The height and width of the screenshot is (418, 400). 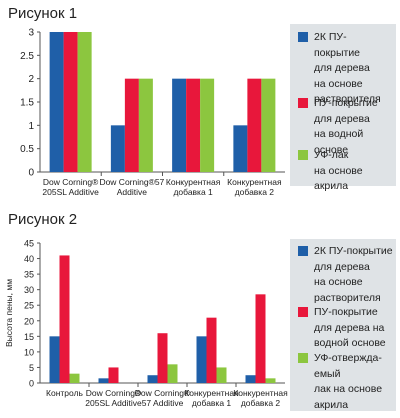 What do you see at coordinates (163, 398) in the screenshot?
I see `x-tick-label: Dow Corning® 57 Additive` at bounding box center [163, 398].